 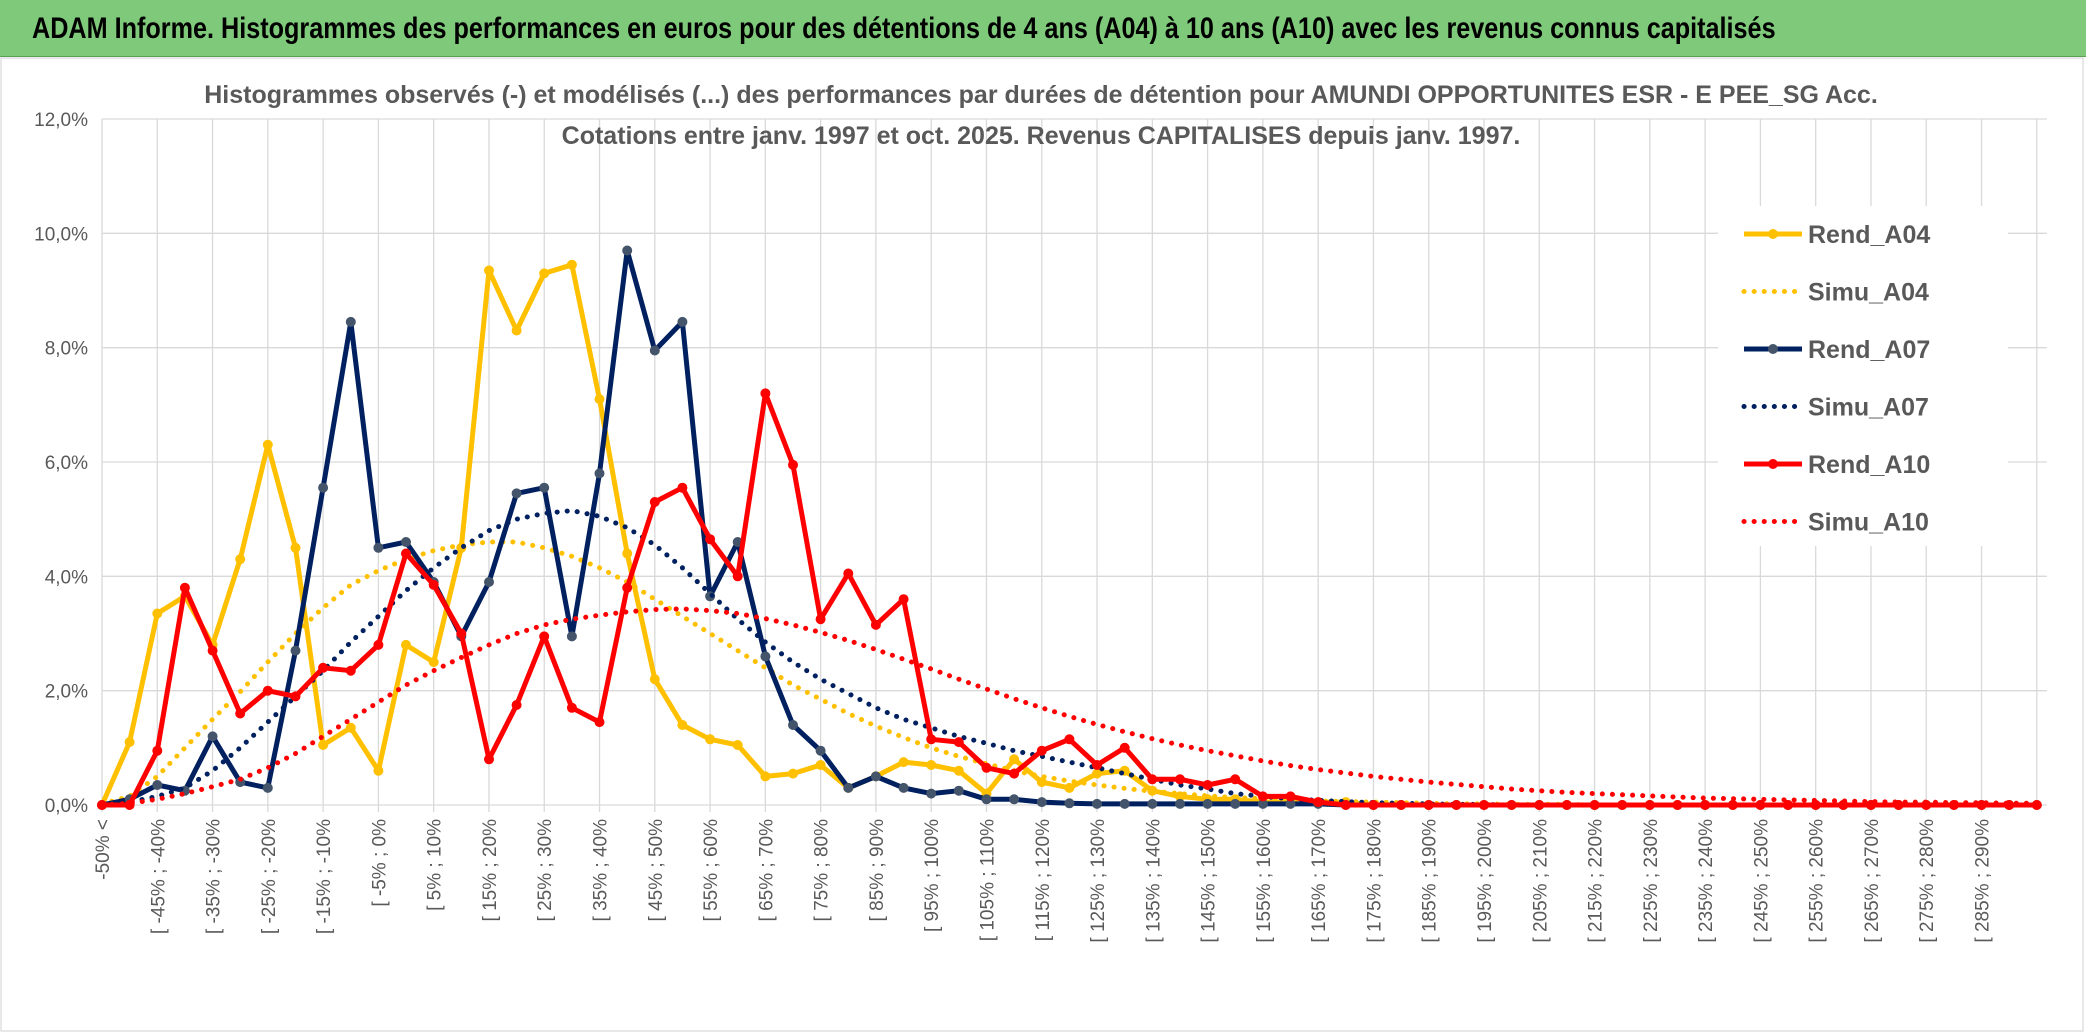 I want to click on x-tick-label: [ 165% ; 170%, so click(x=1319, y=881).